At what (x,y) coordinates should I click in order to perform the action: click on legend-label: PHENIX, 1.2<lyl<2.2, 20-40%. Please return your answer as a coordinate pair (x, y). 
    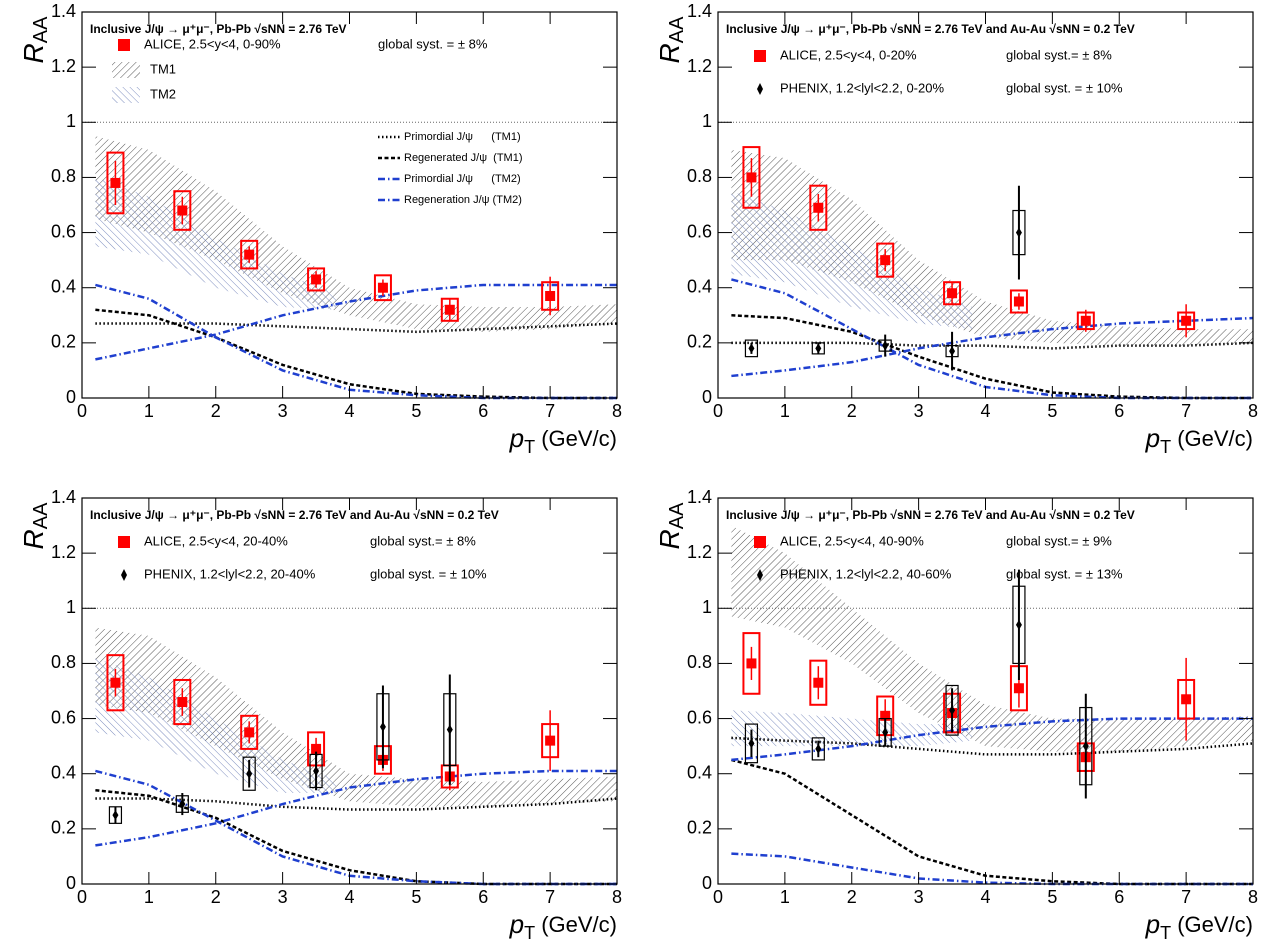
    Looking at the image, I should click on (230, 573).